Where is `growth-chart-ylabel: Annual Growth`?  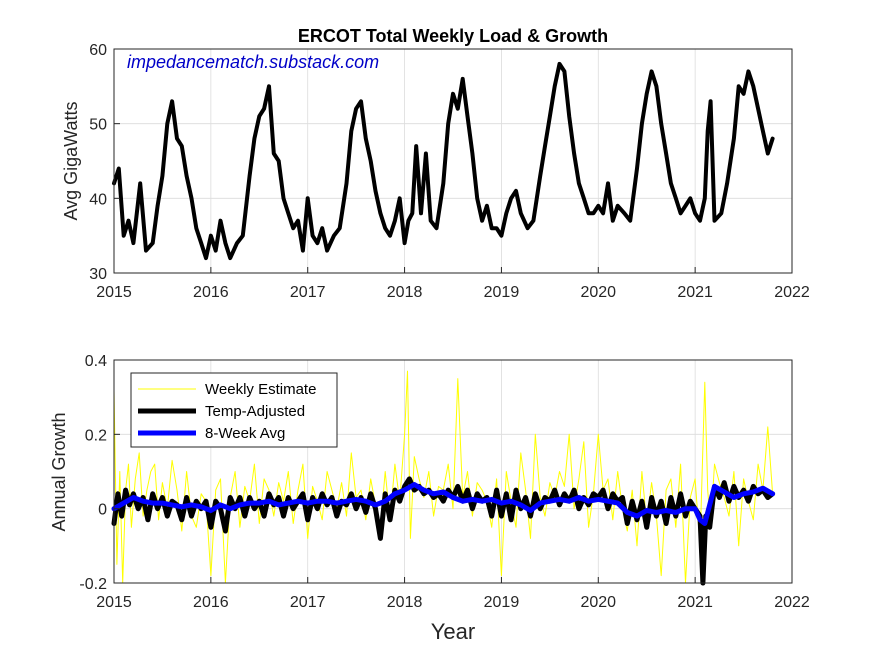 growth-chart-ylabel: Annual Growth is located at coordinates (59, 471).